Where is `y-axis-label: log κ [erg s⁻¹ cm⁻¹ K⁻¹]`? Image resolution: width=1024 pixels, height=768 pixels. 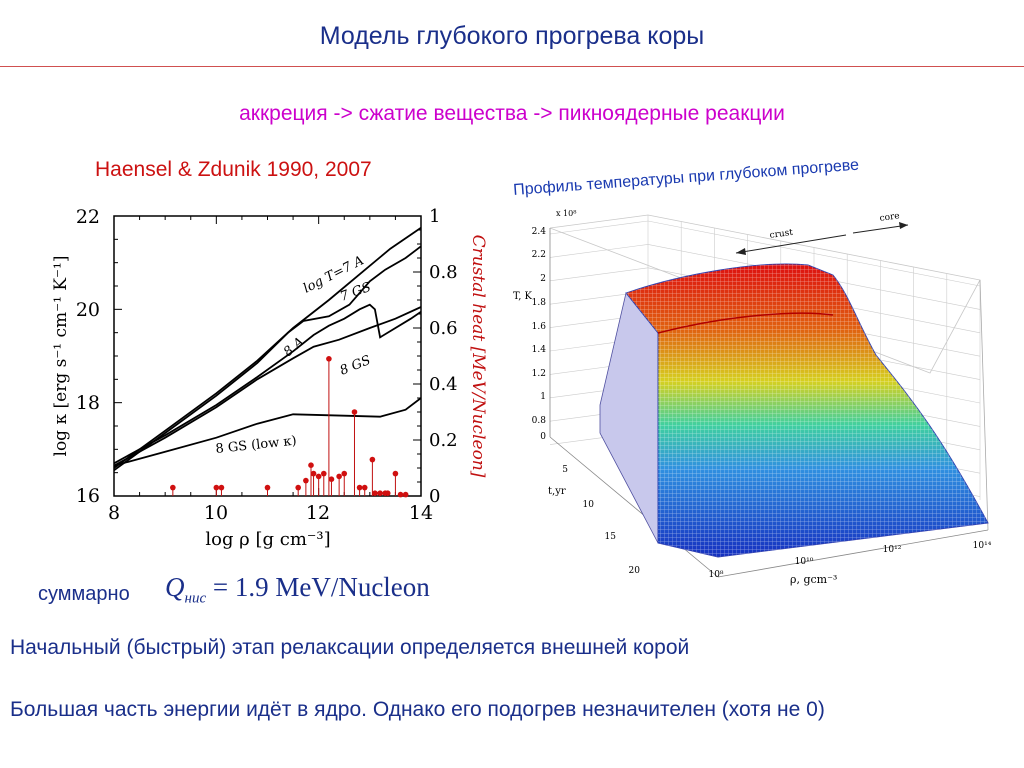
y-axis-label: log κ [erg s⁻¹ cm⁻¹ K⁻¹] is located at coordinates (61, 356).